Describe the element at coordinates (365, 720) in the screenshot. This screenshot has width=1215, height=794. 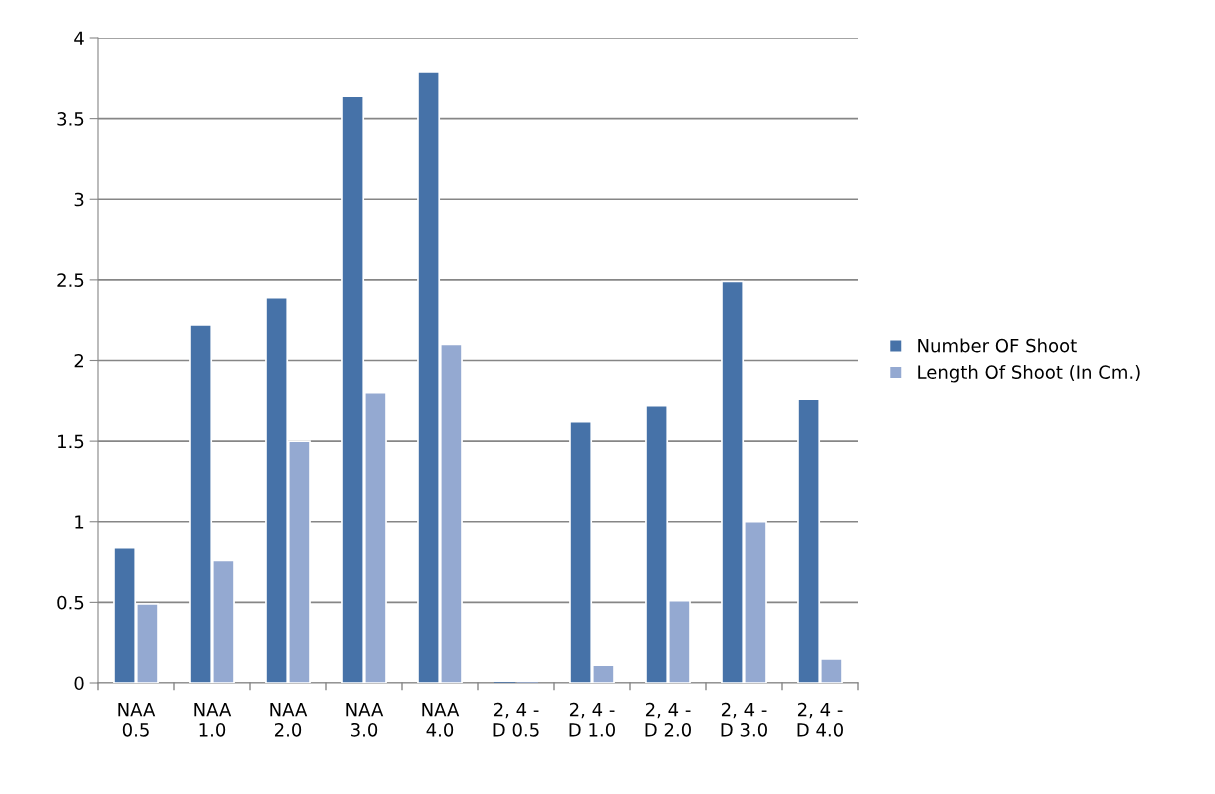
I see `x-tick-label: NAA 3.0` at that location.